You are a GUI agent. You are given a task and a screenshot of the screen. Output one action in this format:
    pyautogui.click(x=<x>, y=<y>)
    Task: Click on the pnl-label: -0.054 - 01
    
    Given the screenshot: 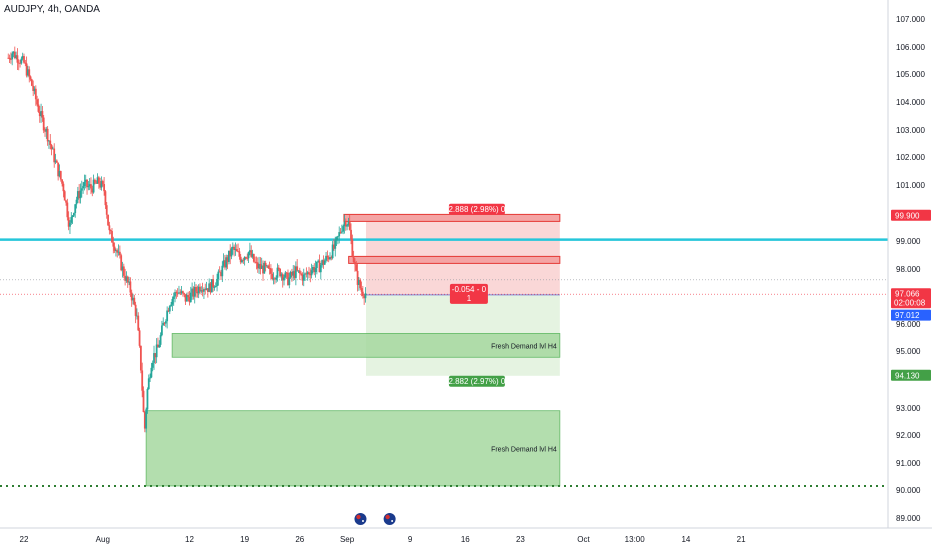 What is the action you would take?
    pyautogui.click(x=468, y=293)
    